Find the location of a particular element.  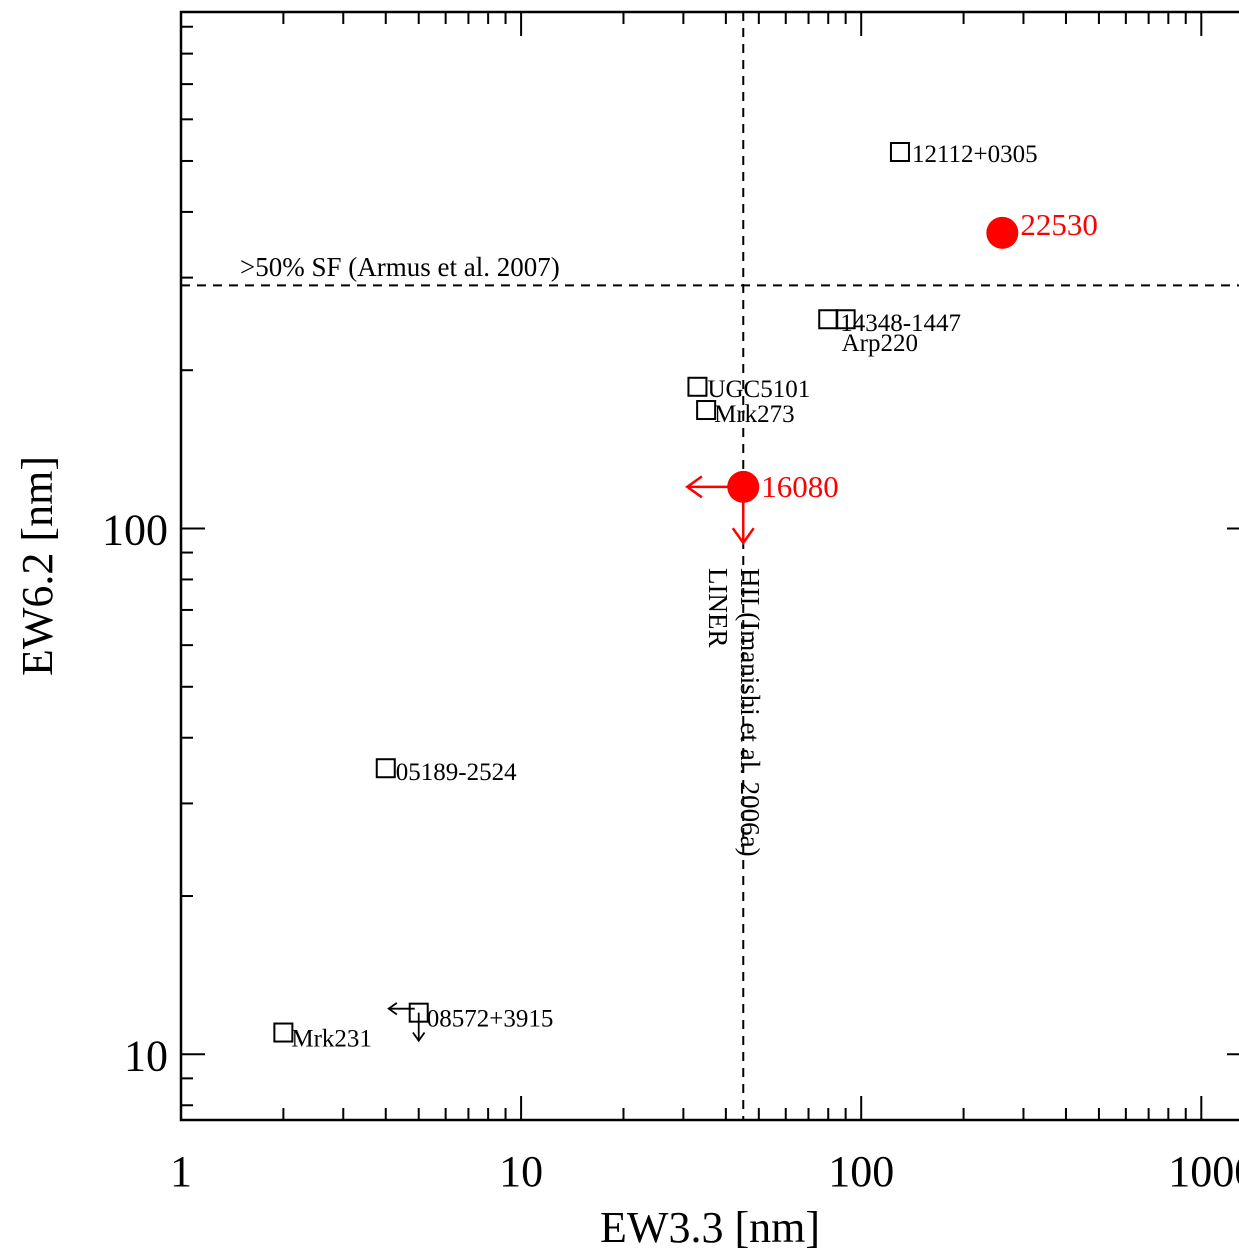

ref-line-horizontal-label: >50% SF (Armus et al. 2007) is located at coordinates (400, 267).